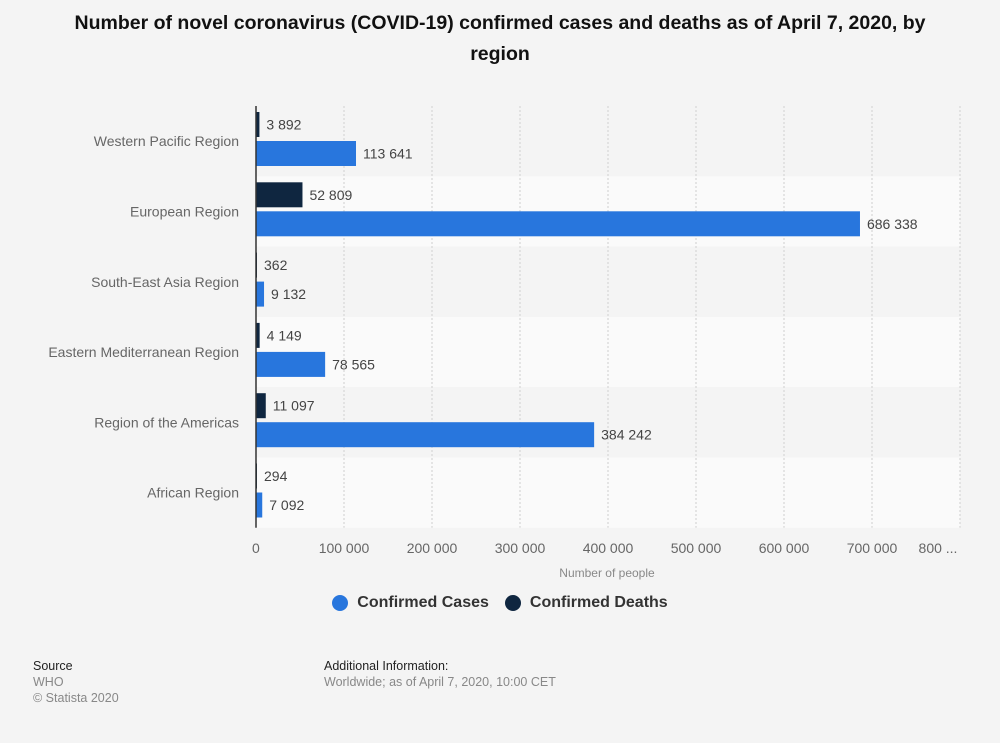 The image size is (1000, 743). Describe the element at coordinates (76, 698) in the screenshot. I see `copyright: © Statista 2020` at that location.